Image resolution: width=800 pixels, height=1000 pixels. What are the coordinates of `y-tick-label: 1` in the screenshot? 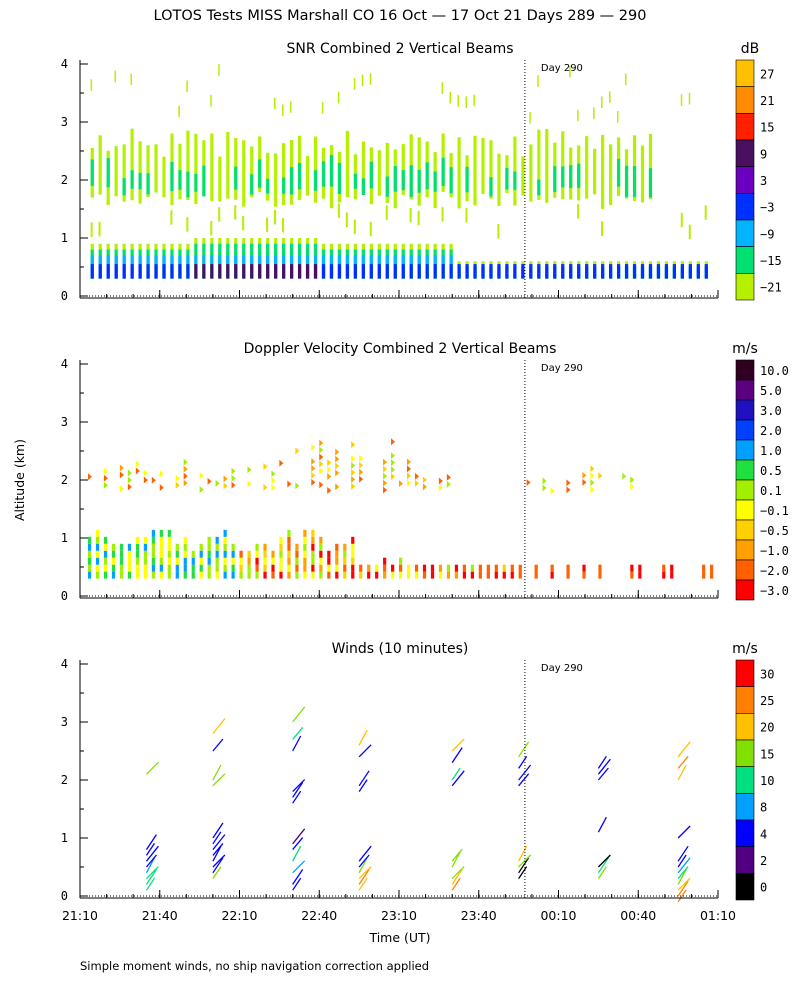 It's located at (64, 838).